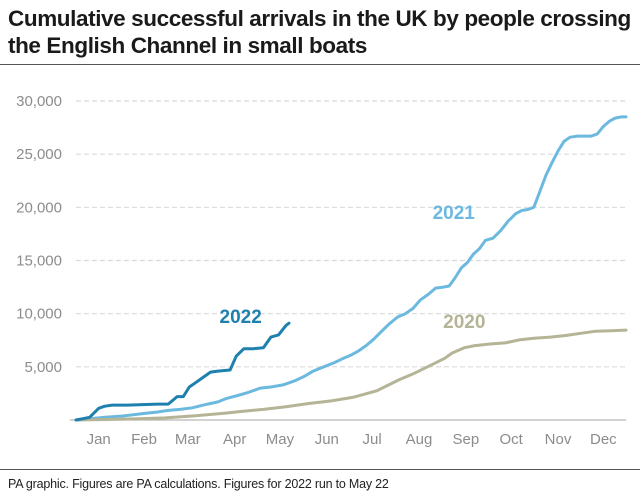 The height and width of the screenshot is (501, 640). I want to click on x-tick-label-jul: Jul, so click(372, 439).